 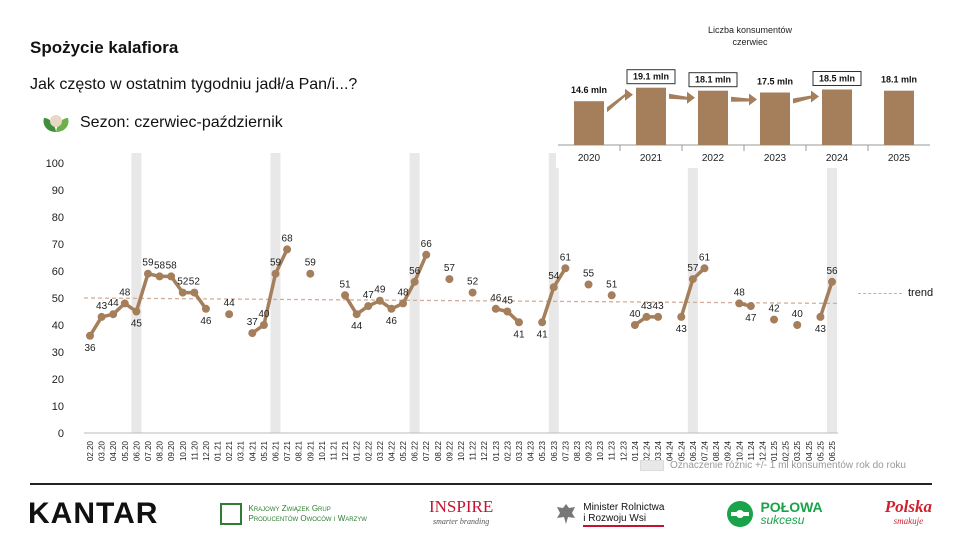 I want to click on inset-value-label: 18.5 mln, so click(x=837, y=79).